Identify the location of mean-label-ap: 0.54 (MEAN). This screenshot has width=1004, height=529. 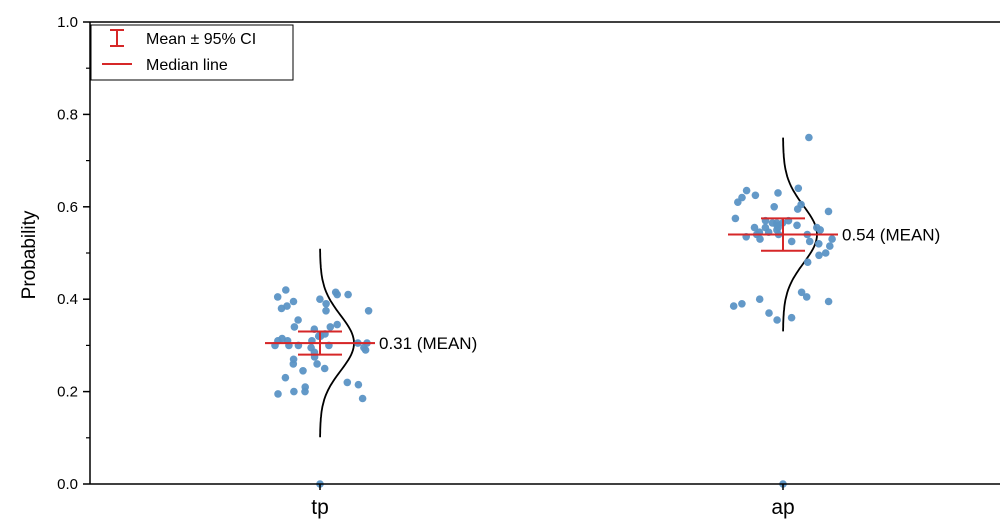
(891, 235).